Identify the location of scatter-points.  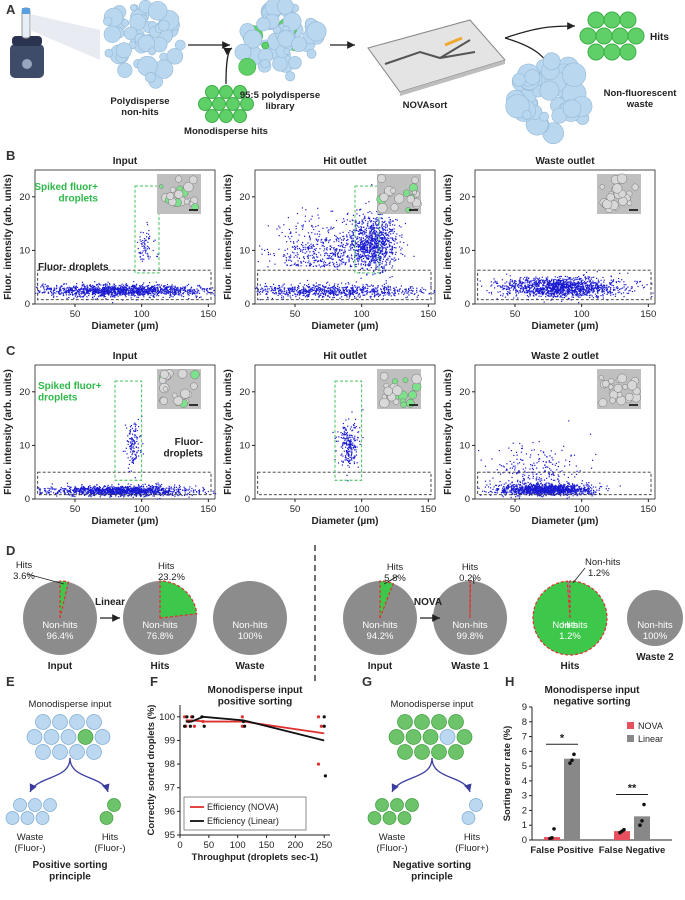
(566, 287).